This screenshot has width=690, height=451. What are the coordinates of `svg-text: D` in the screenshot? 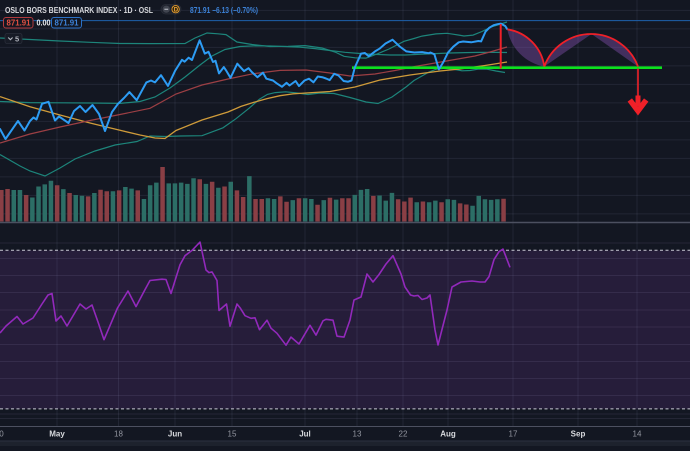 It's located at (176, 10).